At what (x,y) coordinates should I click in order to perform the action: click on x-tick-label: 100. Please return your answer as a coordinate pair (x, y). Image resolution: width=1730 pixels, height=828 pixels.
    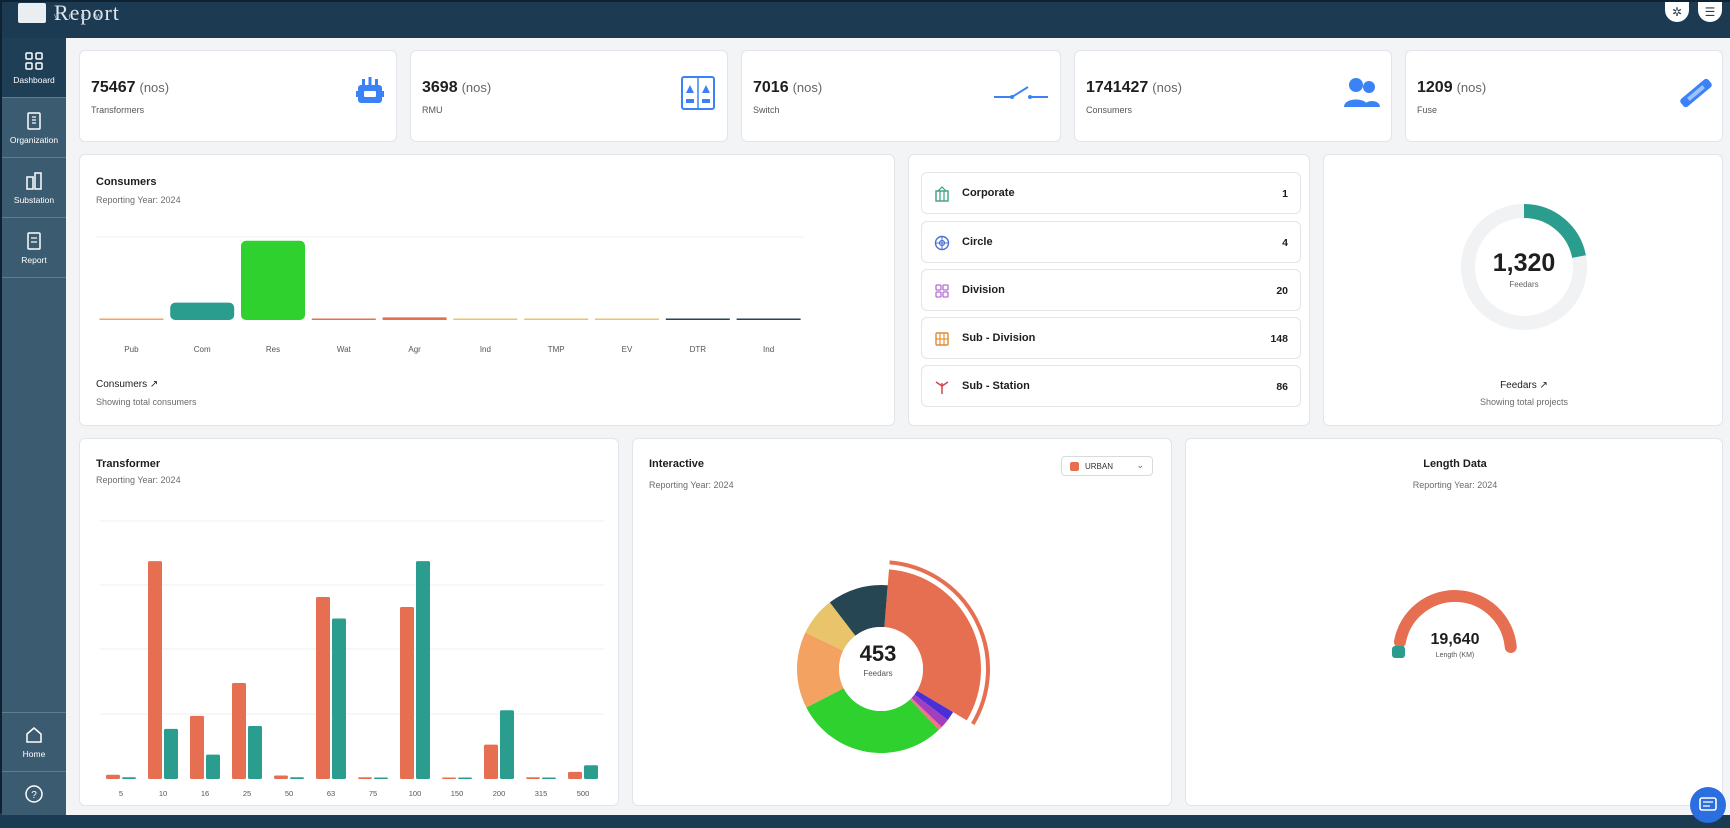
    Looking at the image, I should click on (415, 793).